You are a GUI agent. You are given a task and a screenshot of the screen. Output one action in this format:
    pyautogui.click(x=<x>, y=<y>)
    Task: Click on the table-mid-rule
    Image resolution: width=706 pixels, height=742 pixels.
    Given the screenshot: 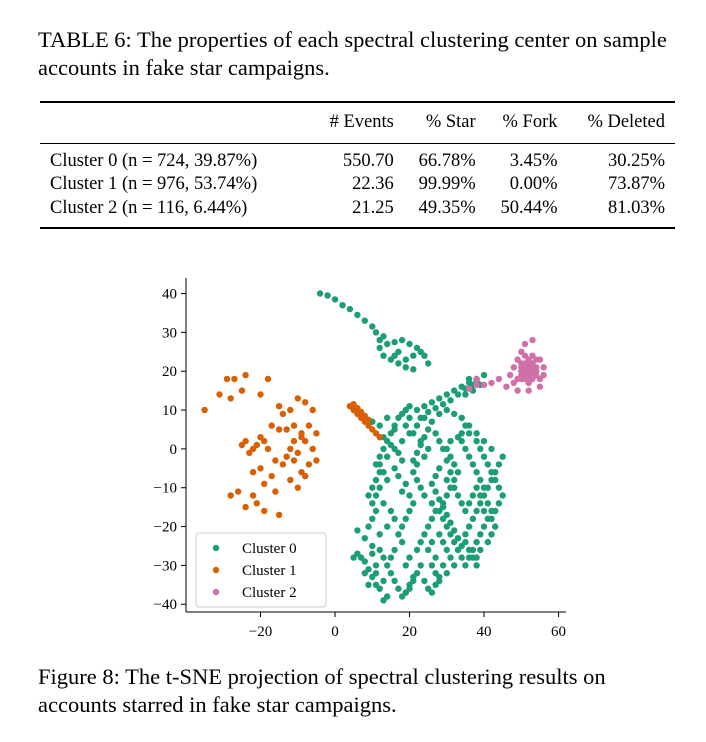 What is the action you would take?
    pyautogui.click(x=357, y=143)
    